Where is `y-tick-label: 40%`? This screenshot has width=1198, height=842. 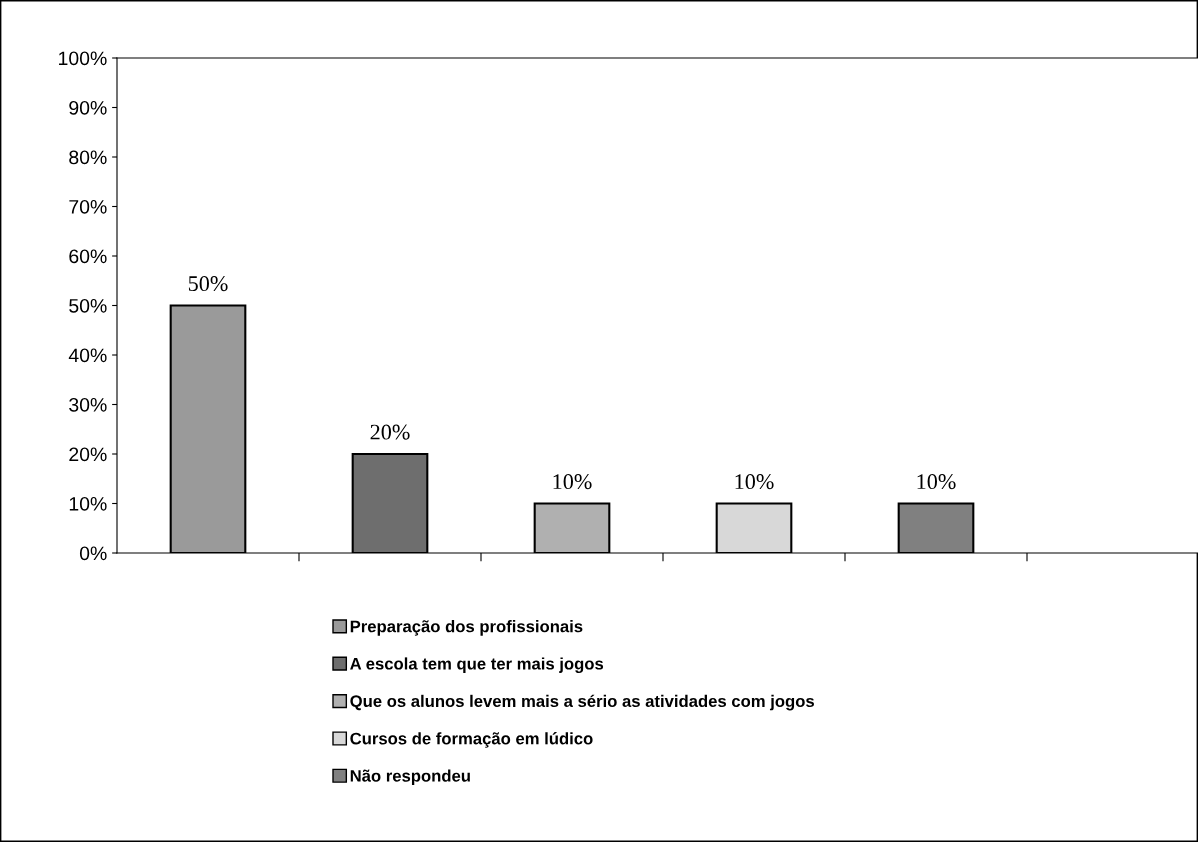
y-tick-label: 40% is located at coordinates (87, 355).